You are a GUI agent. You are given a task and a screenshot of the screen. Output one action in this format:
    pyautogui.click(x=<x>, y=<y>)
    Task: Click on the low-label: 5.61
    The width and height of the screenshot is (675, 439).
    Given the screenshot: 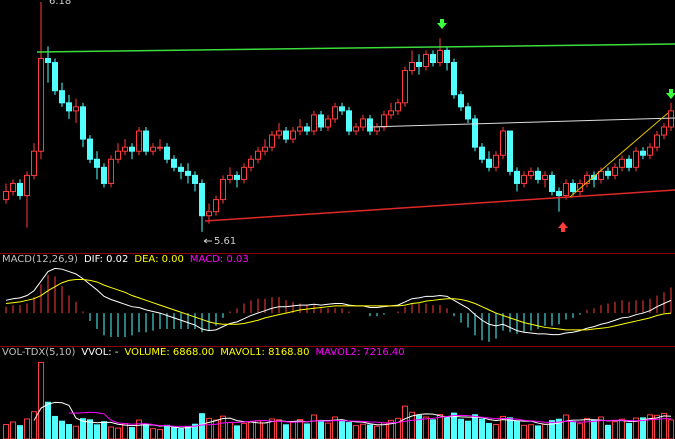 What is the action you would take?
    pyautogui.click(x=225, y=241)
    